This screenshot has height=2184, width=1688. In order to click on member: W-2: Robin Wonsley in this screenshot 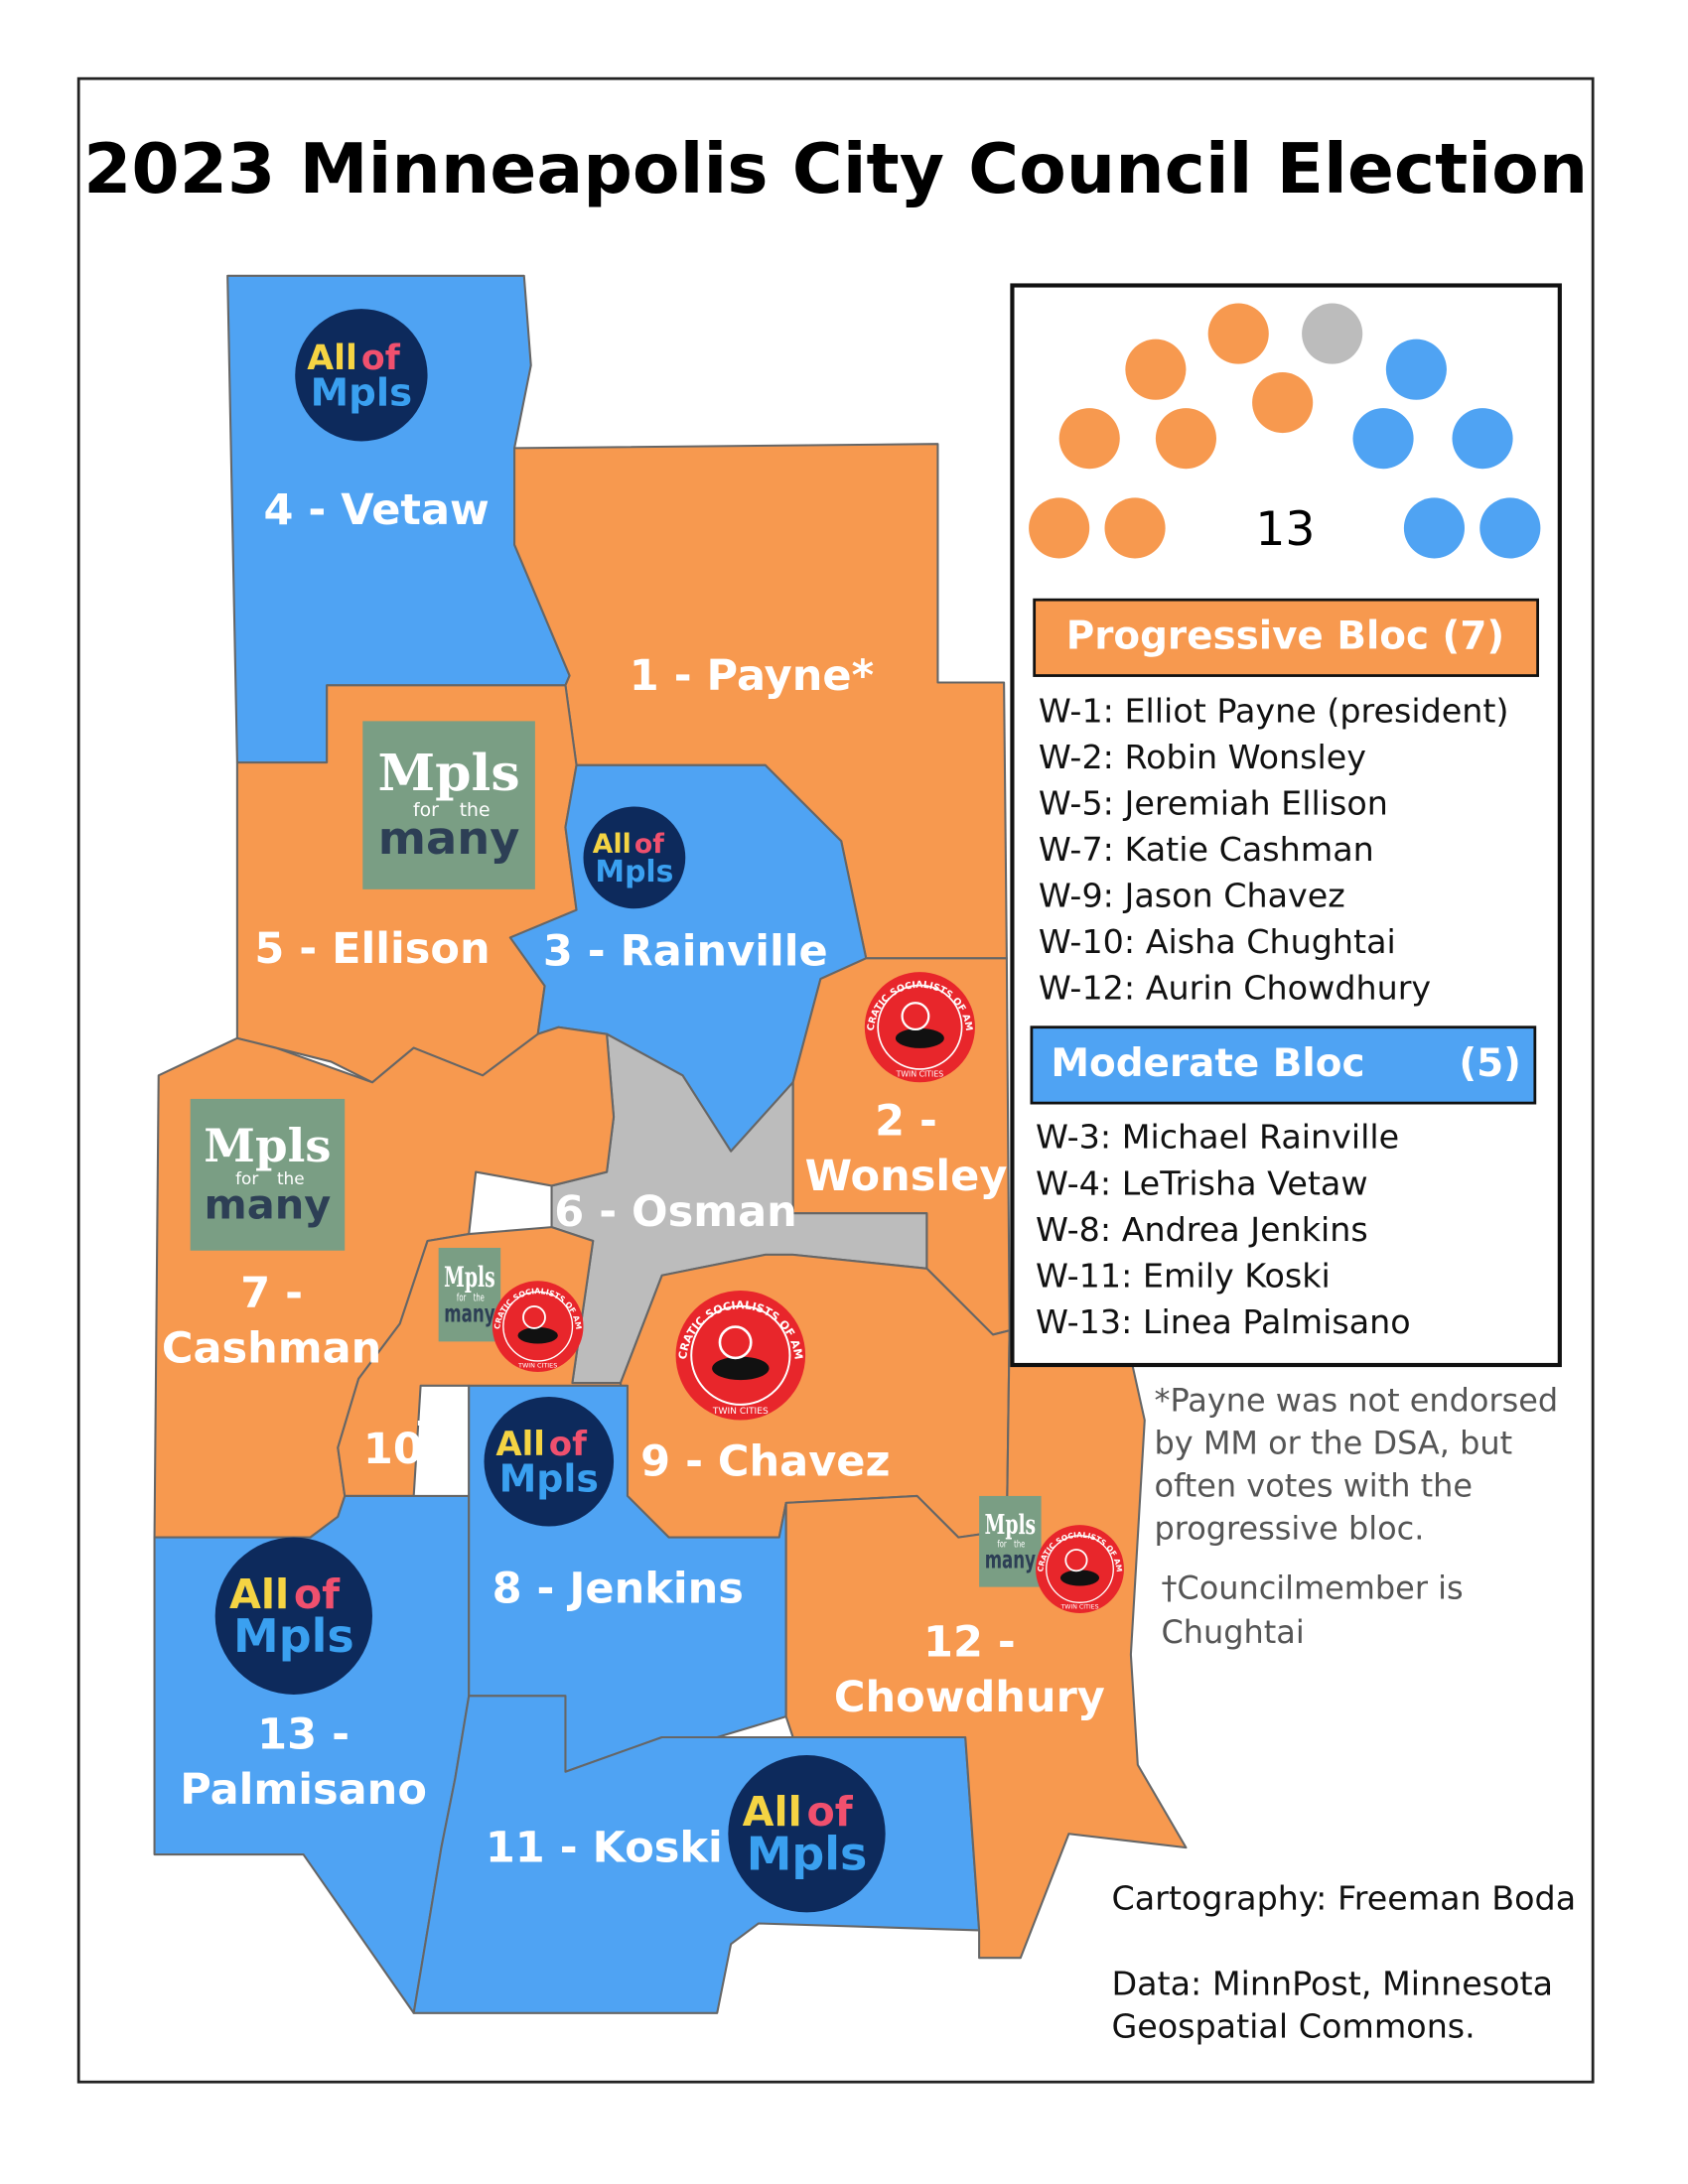, I will do `click(1202, 757)`.